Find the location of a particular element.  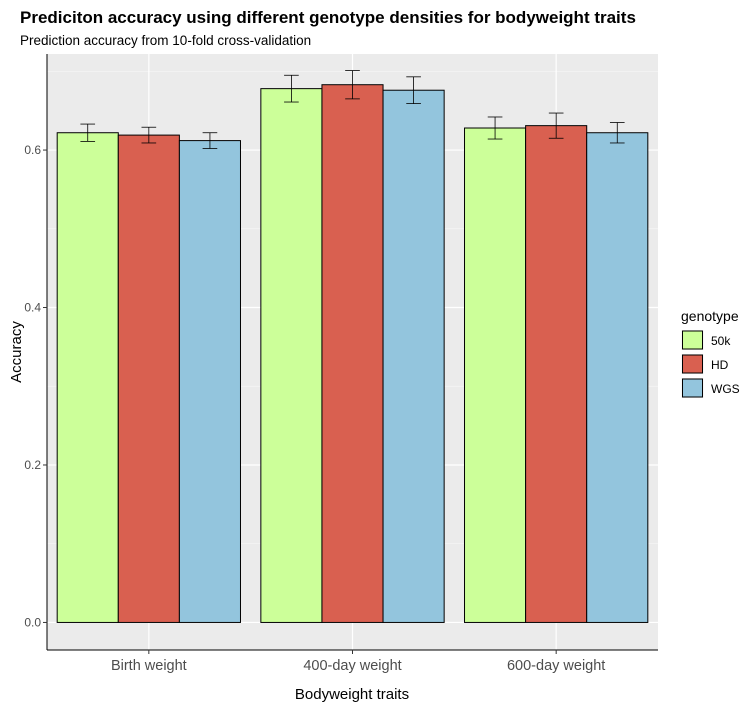

x-tick-label: Birth weight is located at coordinates (149, 666).